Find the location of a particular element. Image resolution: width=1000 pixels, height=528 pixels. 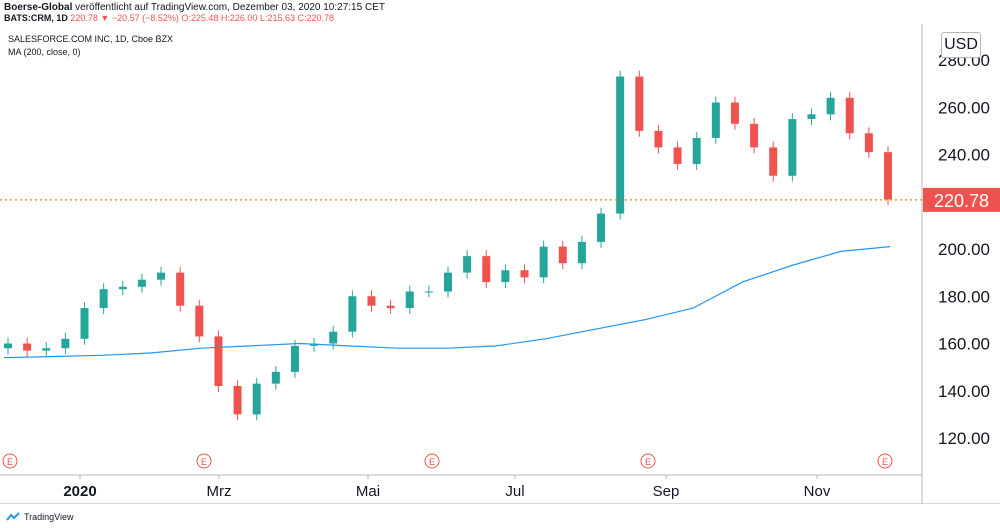

y-tick-label: 260.00 is located at coordinates (964, 107).